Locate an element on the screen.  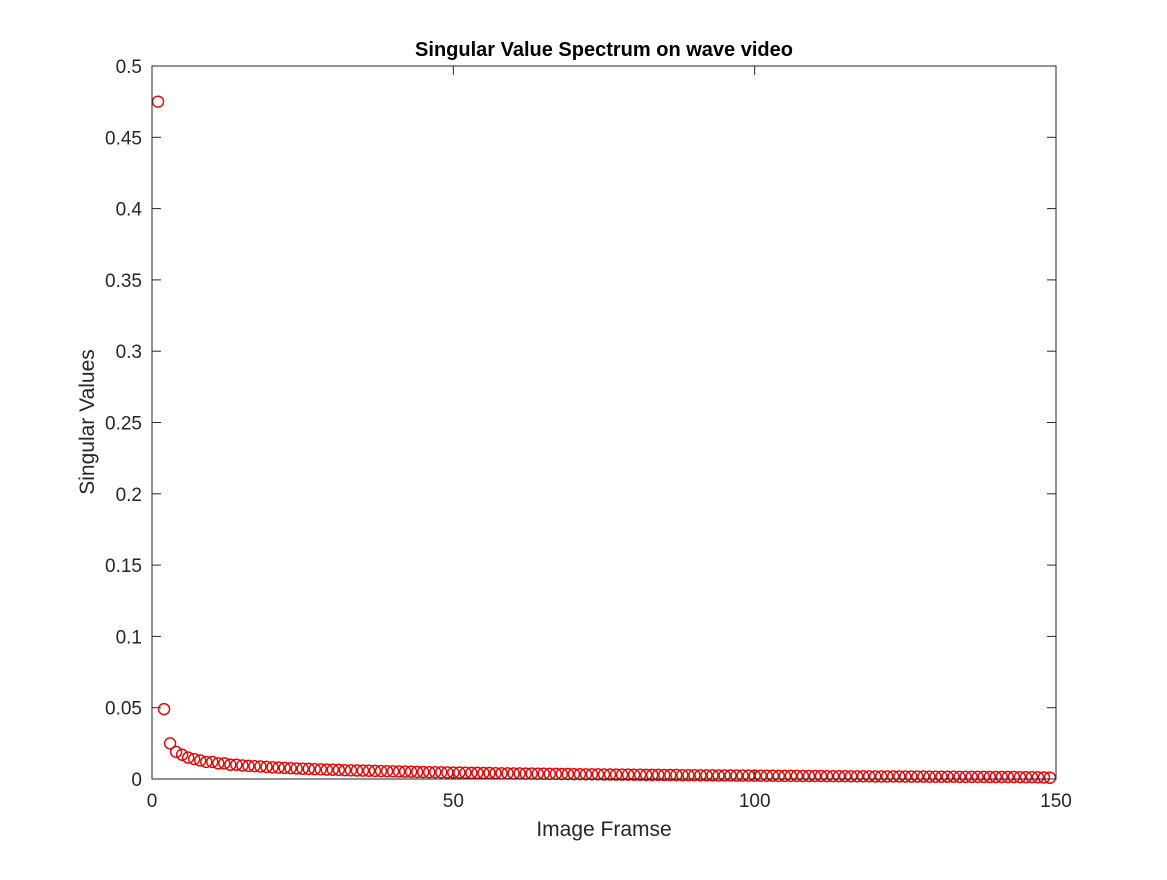
chart-title: Singular Value Spectrum on wave video is located at coordinates (604, 50).